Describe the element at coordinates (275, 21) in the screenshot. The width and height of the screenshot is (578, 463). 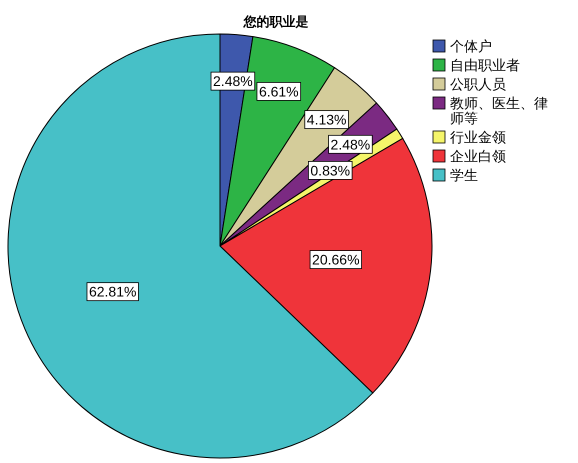
I see `chart-title: 您的职业是` at that location.